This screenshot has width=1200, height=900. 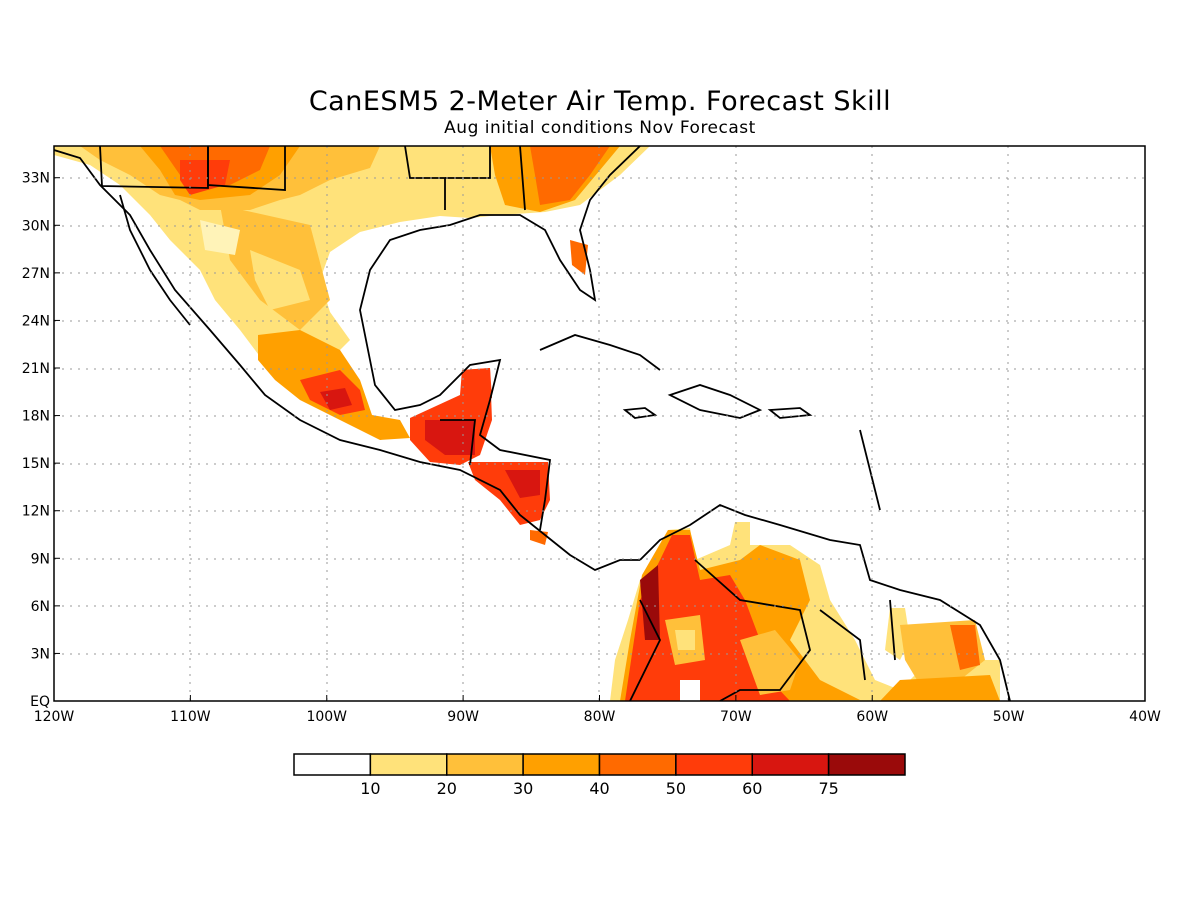 What do you see at coordinates (872, 717) in the screenshot?
I see `lon-tick-label: 60W` at bounding box center [872, 717].